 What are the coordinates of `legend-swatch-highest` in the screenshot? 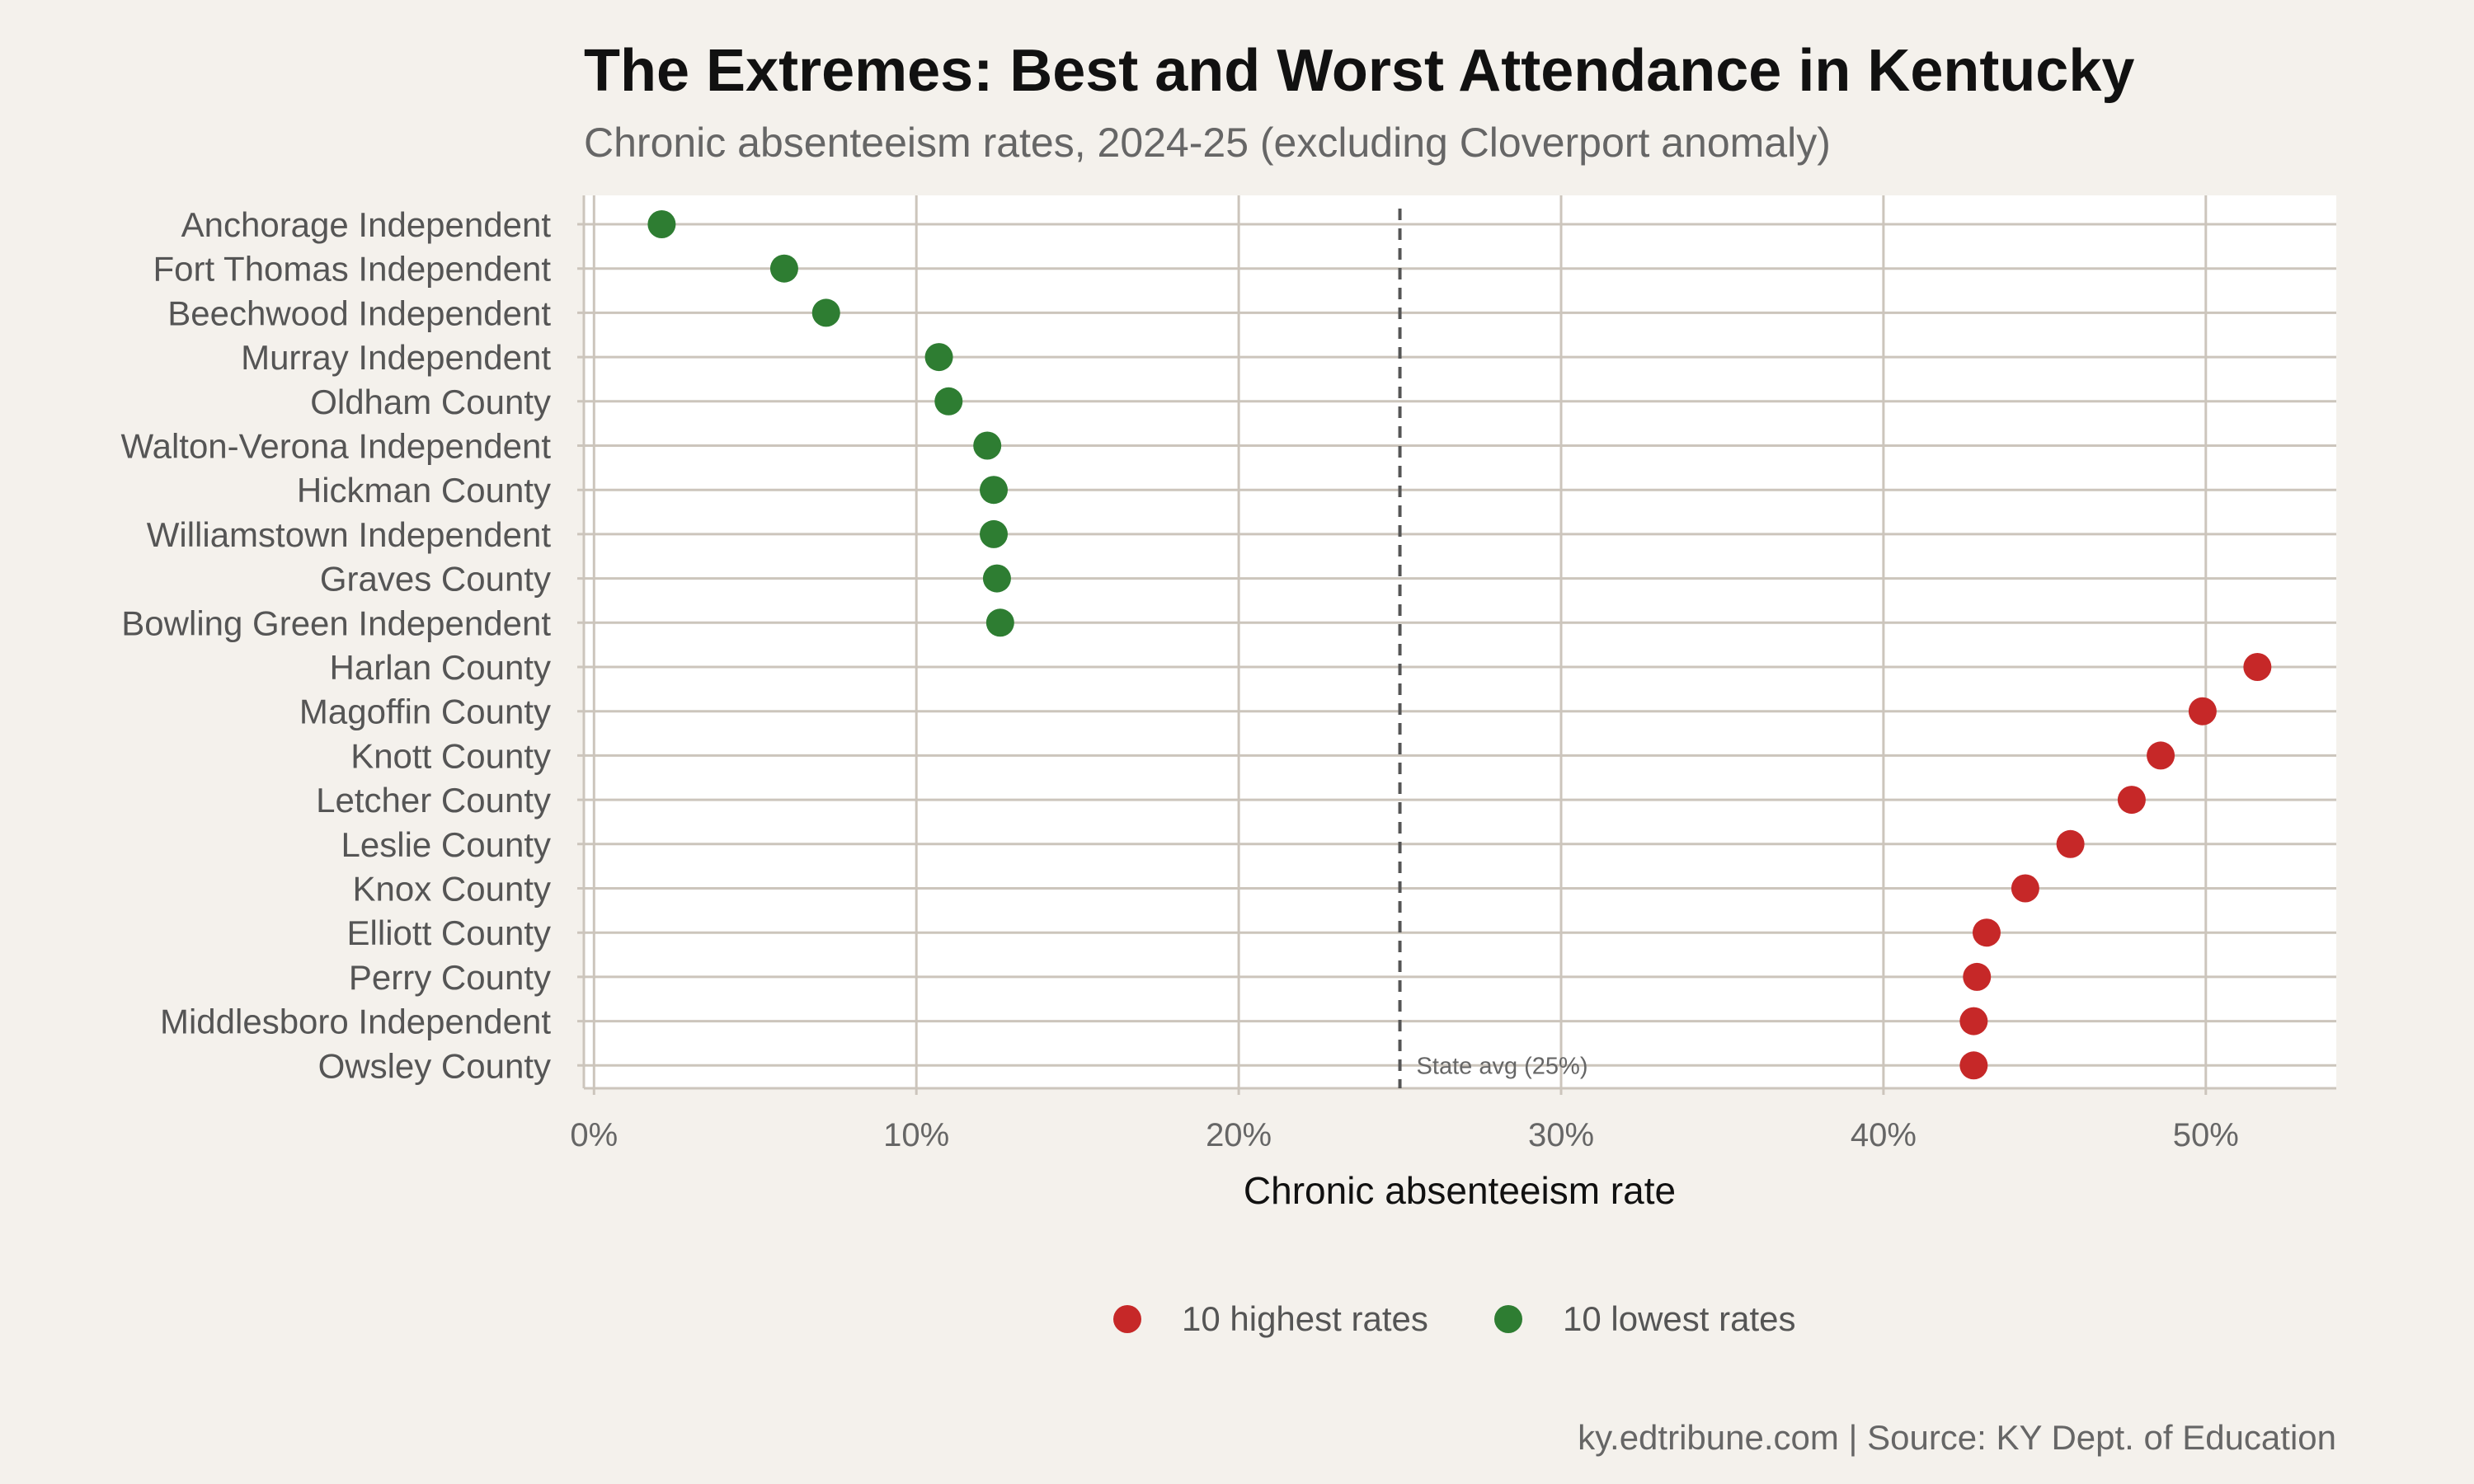 It's located at (1127, 1319).